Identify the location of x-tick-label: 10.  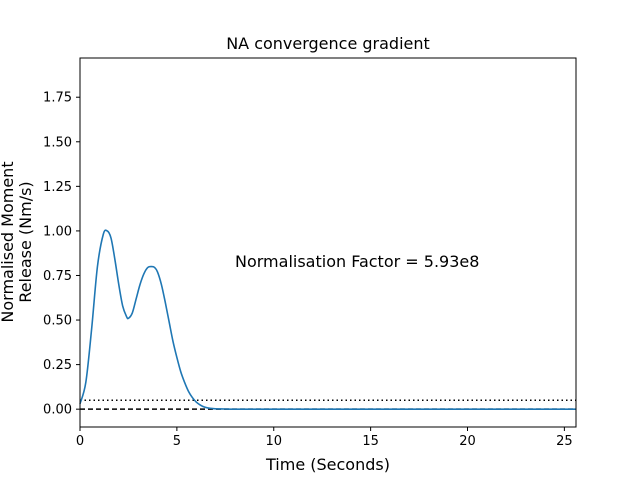
(273, 441).